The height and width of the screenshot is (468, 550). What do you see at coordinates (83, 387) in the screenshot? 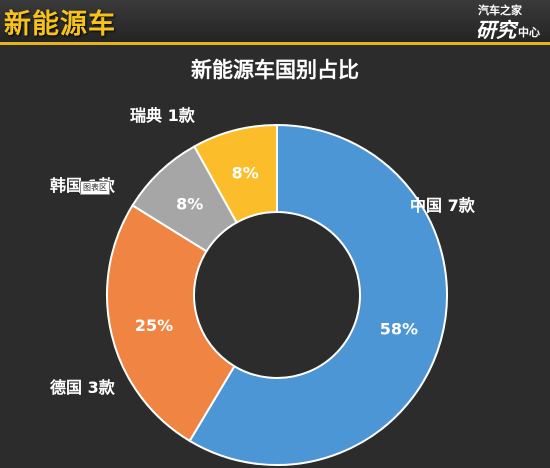
I see `category-label-1: 德国 3款` at bounding box center [83, 387].